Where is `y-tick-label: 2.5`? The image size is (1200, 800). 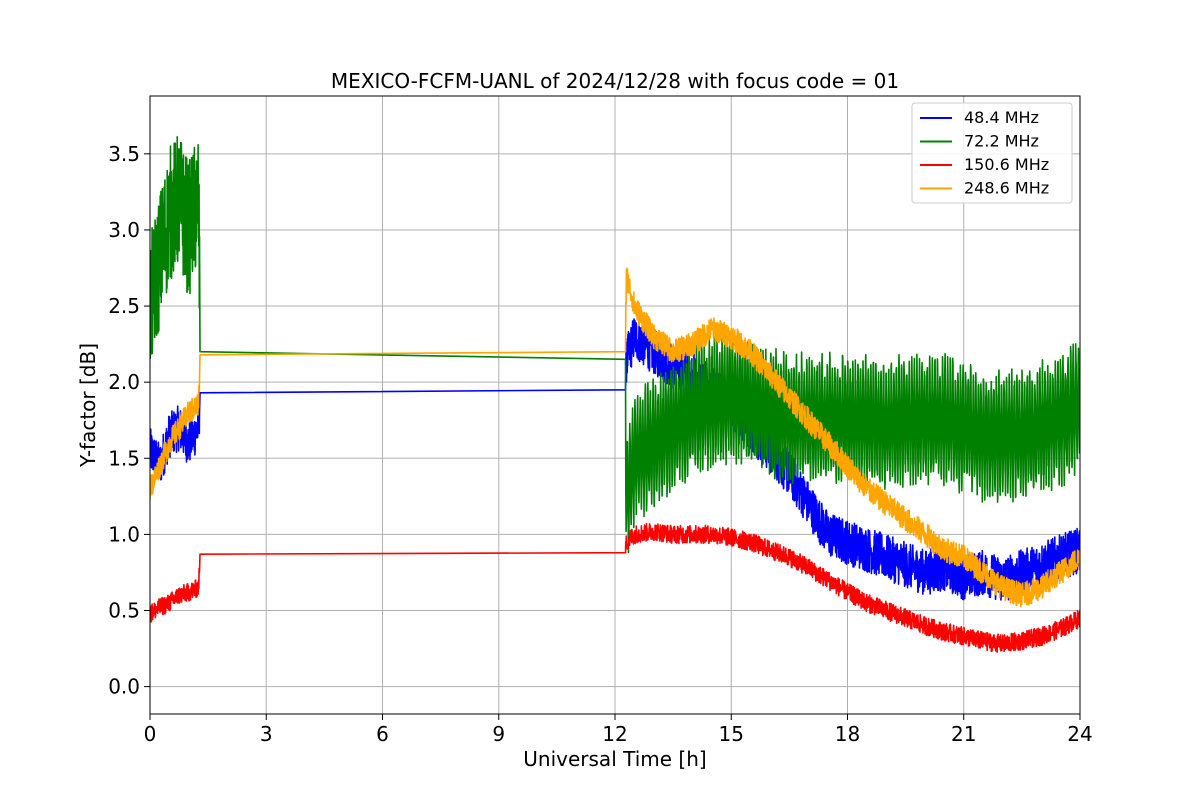
y-tick-label: 2.5 is located at coordinates (124, 306).